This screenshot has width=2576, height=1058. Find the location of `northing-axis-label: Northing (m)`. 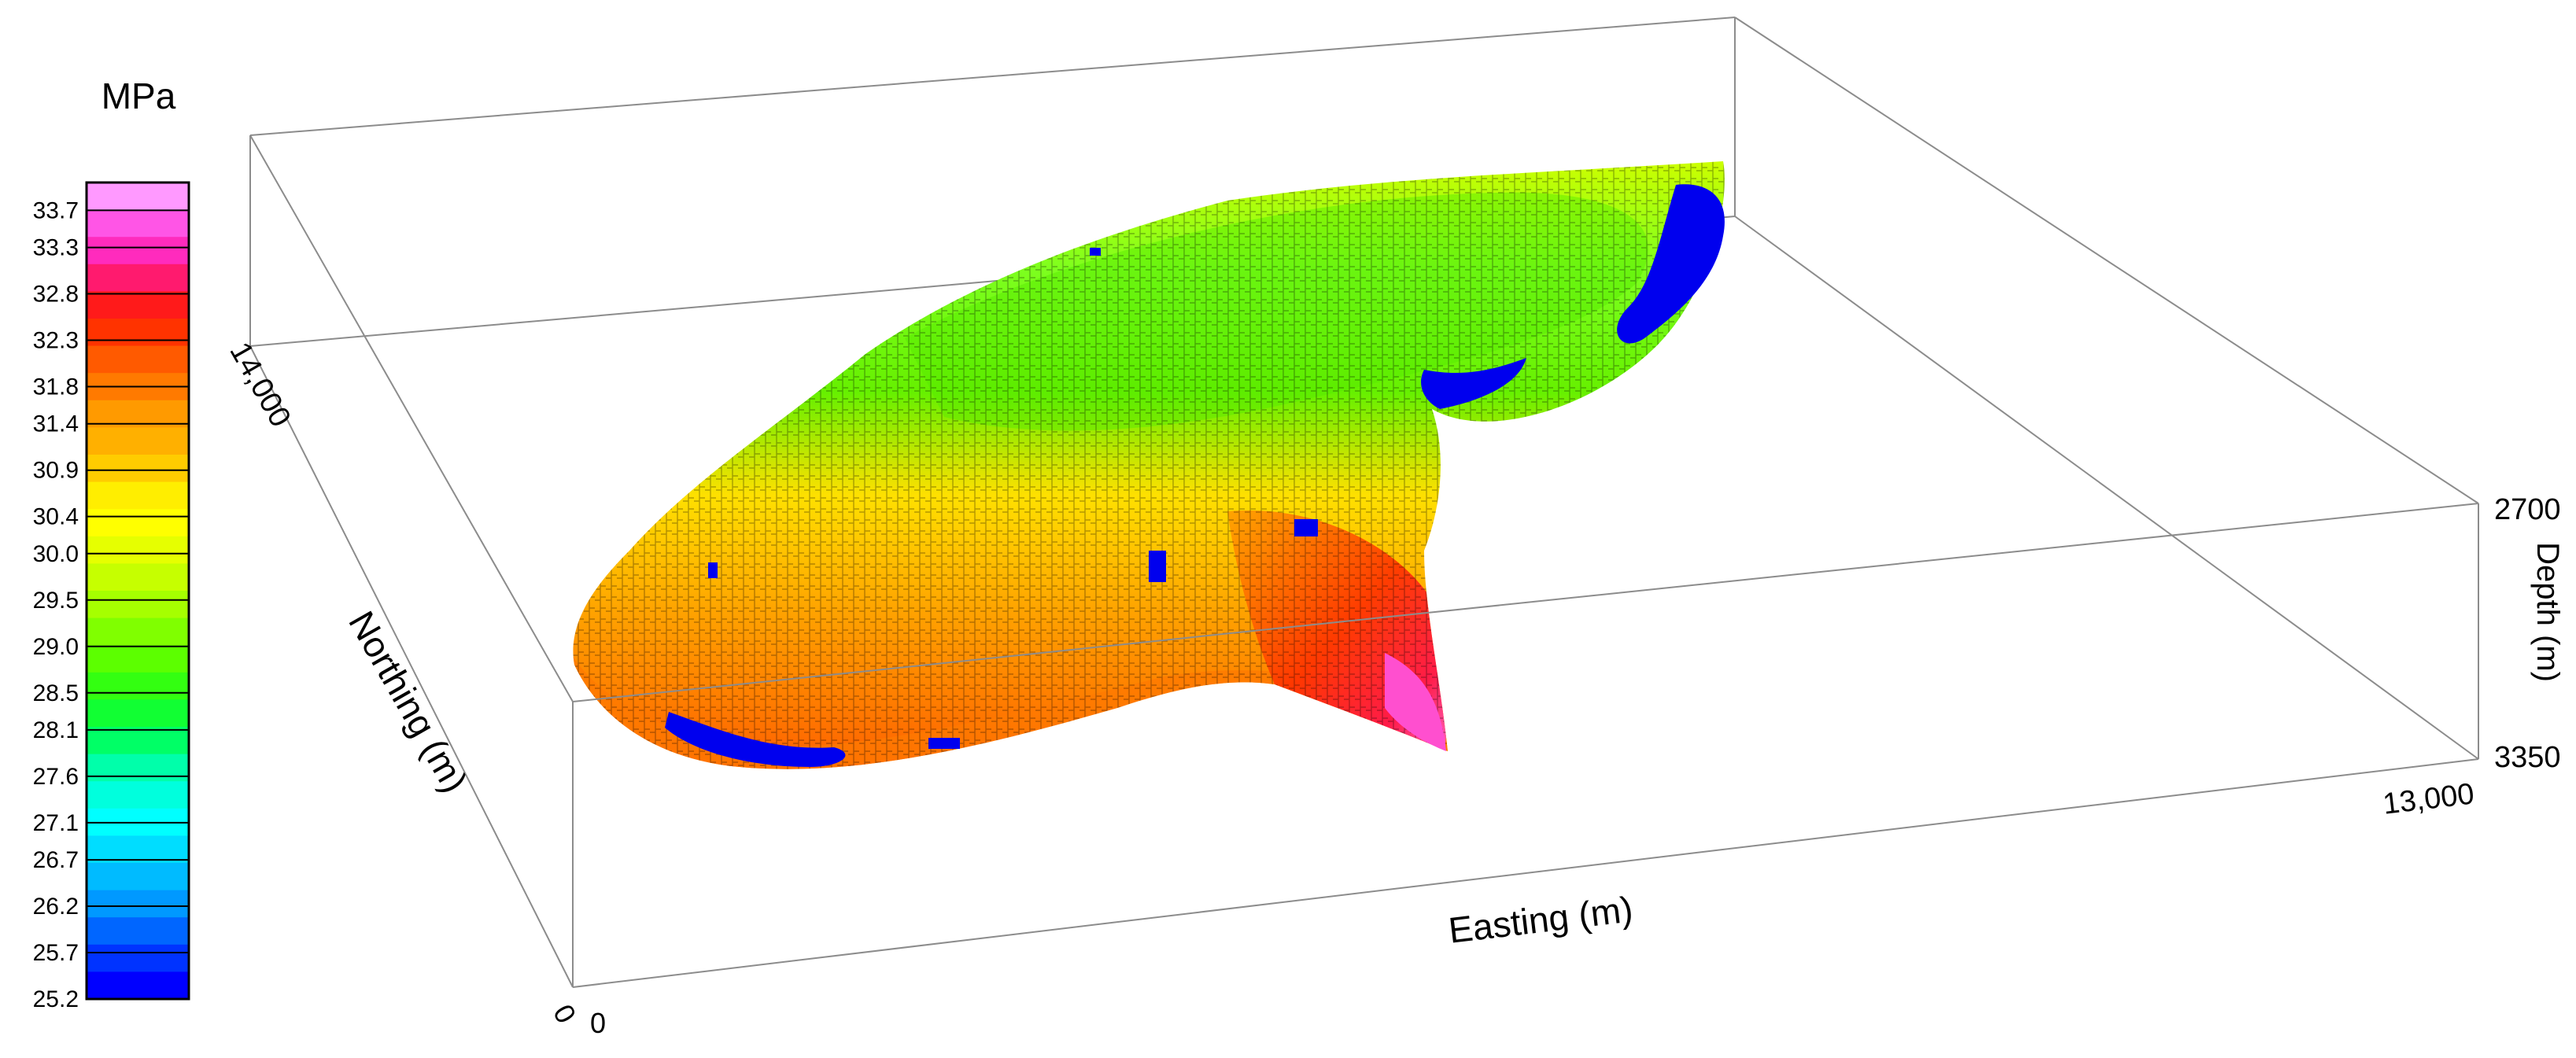

northing-axis-label: Northing (m) is located at coordinates (408, 702).